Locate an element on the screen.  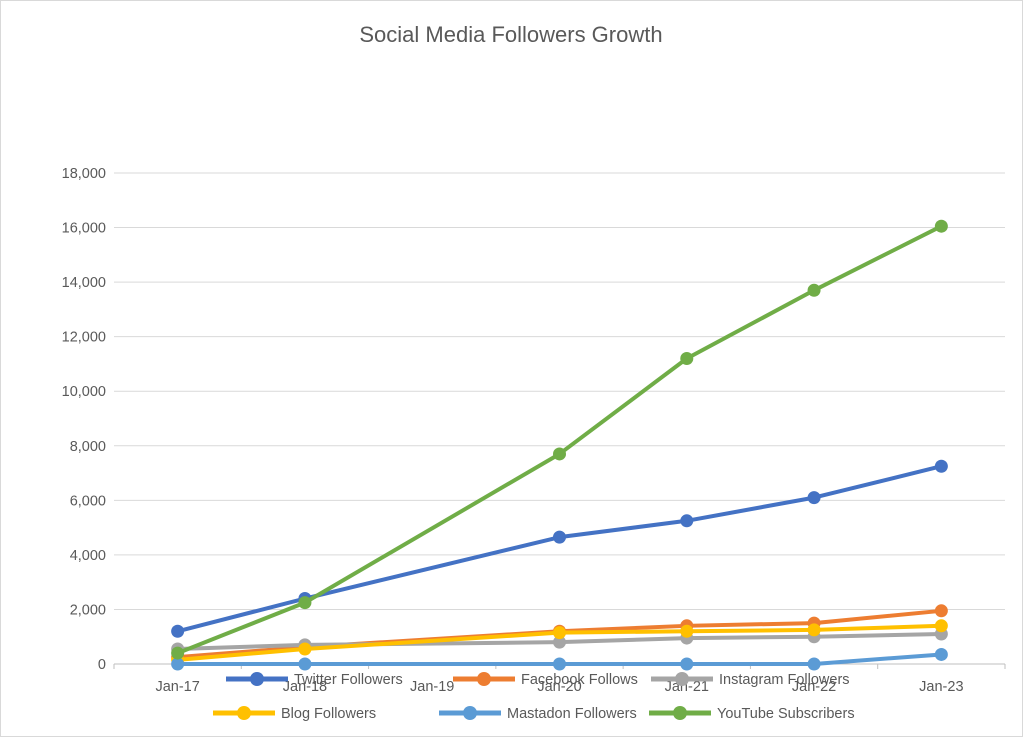
x-axis-label: Jan-20 is located at coordinates (559, 687).